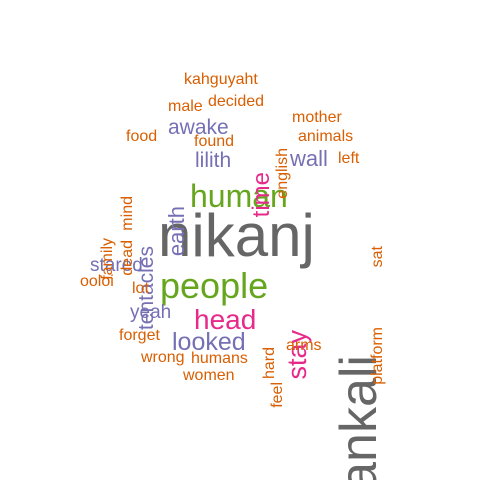 The height and width of the screenshot is (480, 480). Describe the element at coordinates (198, 127) in the screenshot. I see `word-awake: awake` at that location.